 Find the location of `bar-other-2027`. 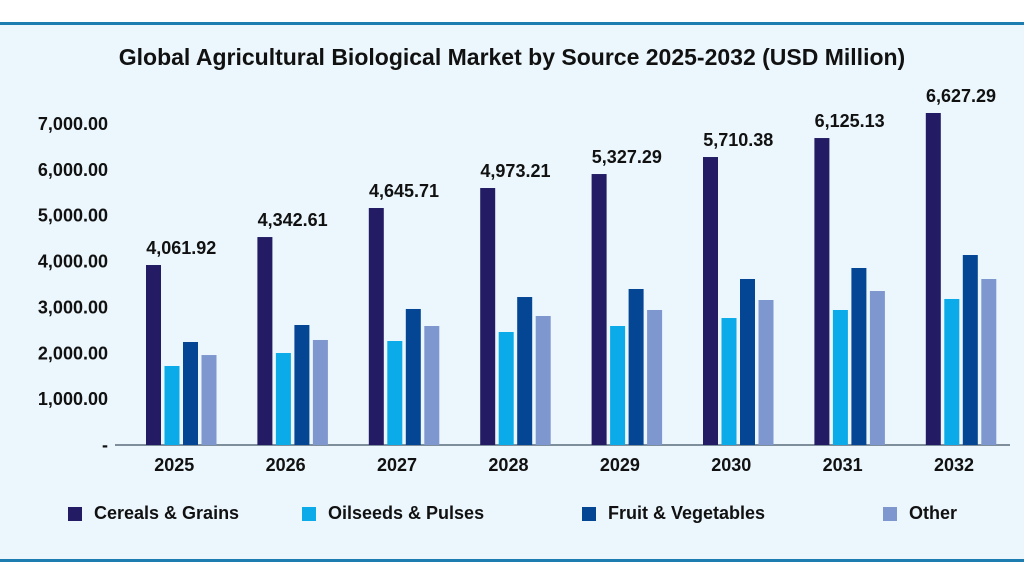

bar-other-2027 is located at coordinates (432, 385).